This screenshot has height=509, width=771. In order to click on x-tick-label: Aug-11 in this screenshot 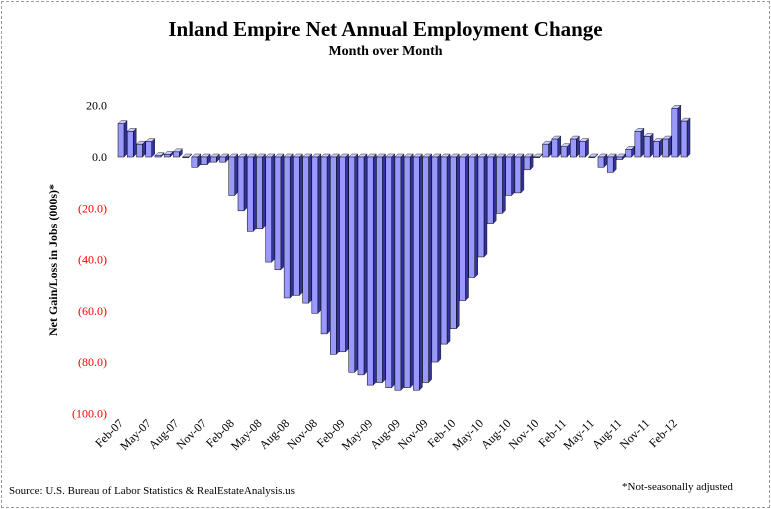, I will do `click(607, 434)`.